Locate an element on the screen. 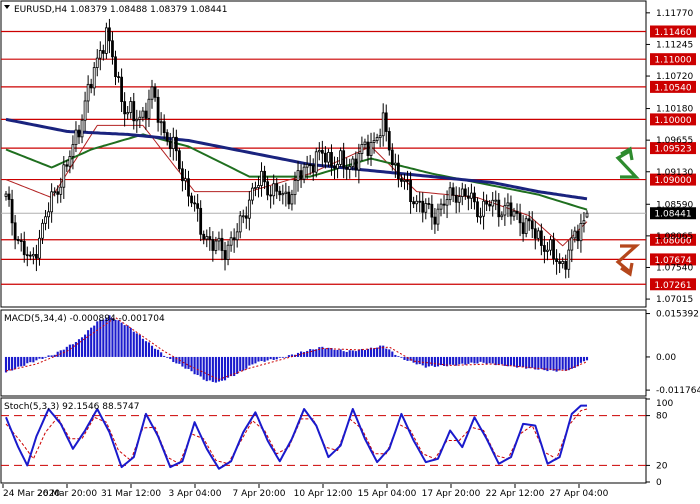 The height and width of the screenshot is (504, 700). x-tick-label: 10 Apr 12:00 is located at coordinates (323, 494).